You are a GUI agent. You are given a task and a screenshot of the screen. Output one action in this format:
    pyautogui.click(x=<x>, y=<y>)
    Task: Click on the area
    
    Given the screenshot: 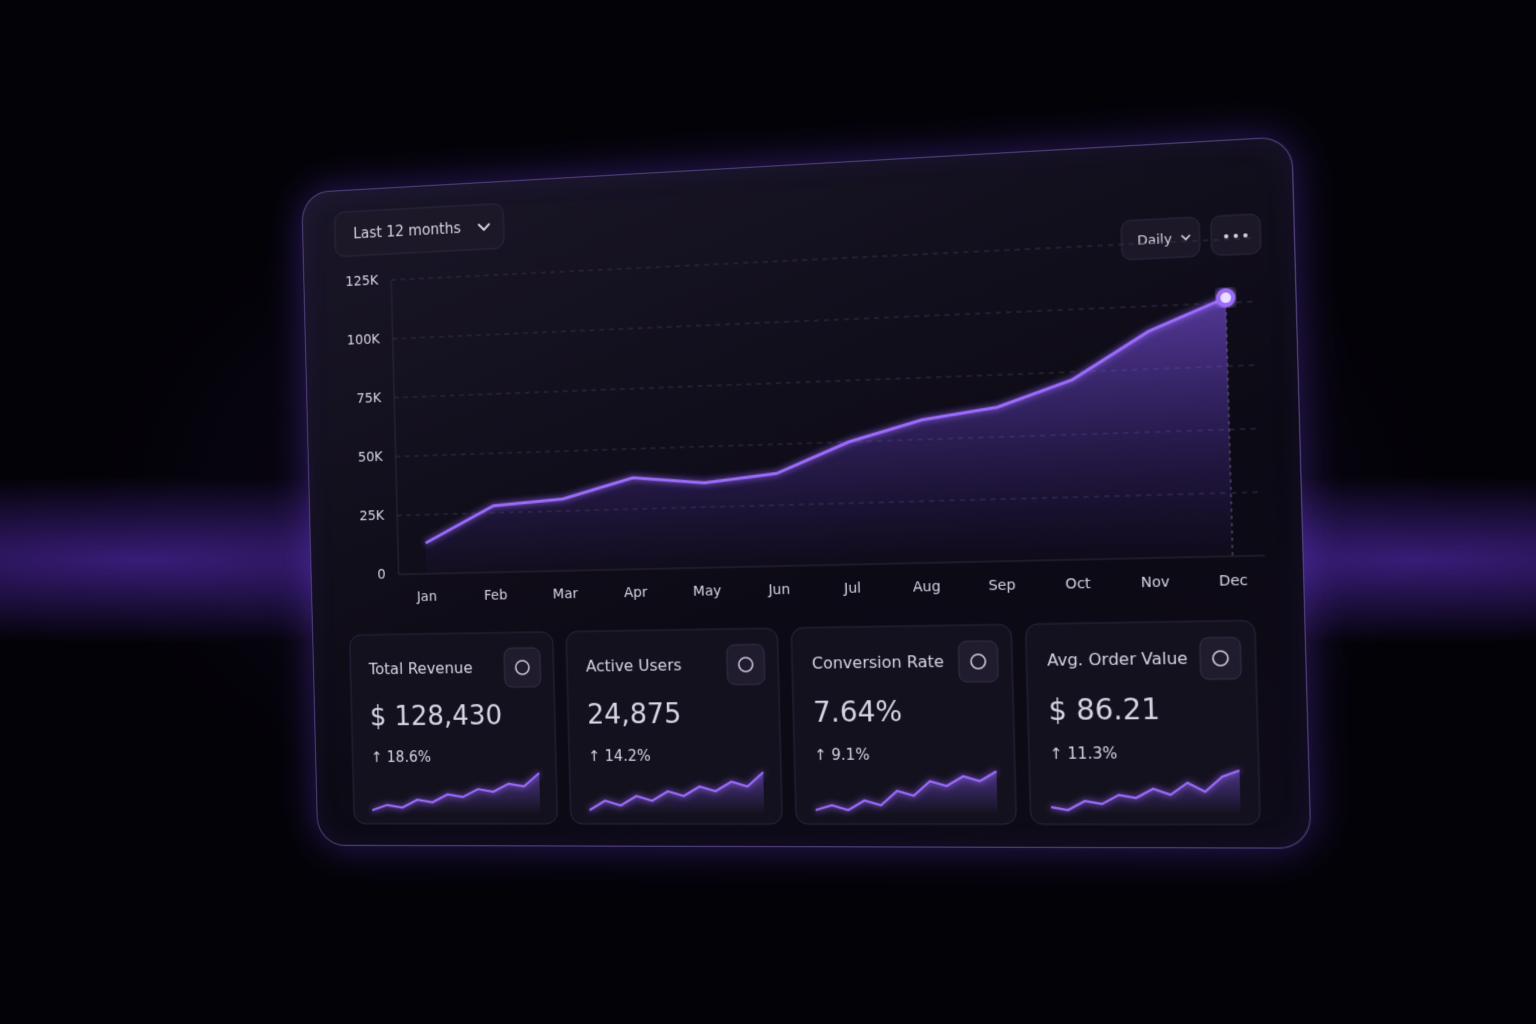 What is the action you would take?
    pyautogui.click(x=826, y=435)
    